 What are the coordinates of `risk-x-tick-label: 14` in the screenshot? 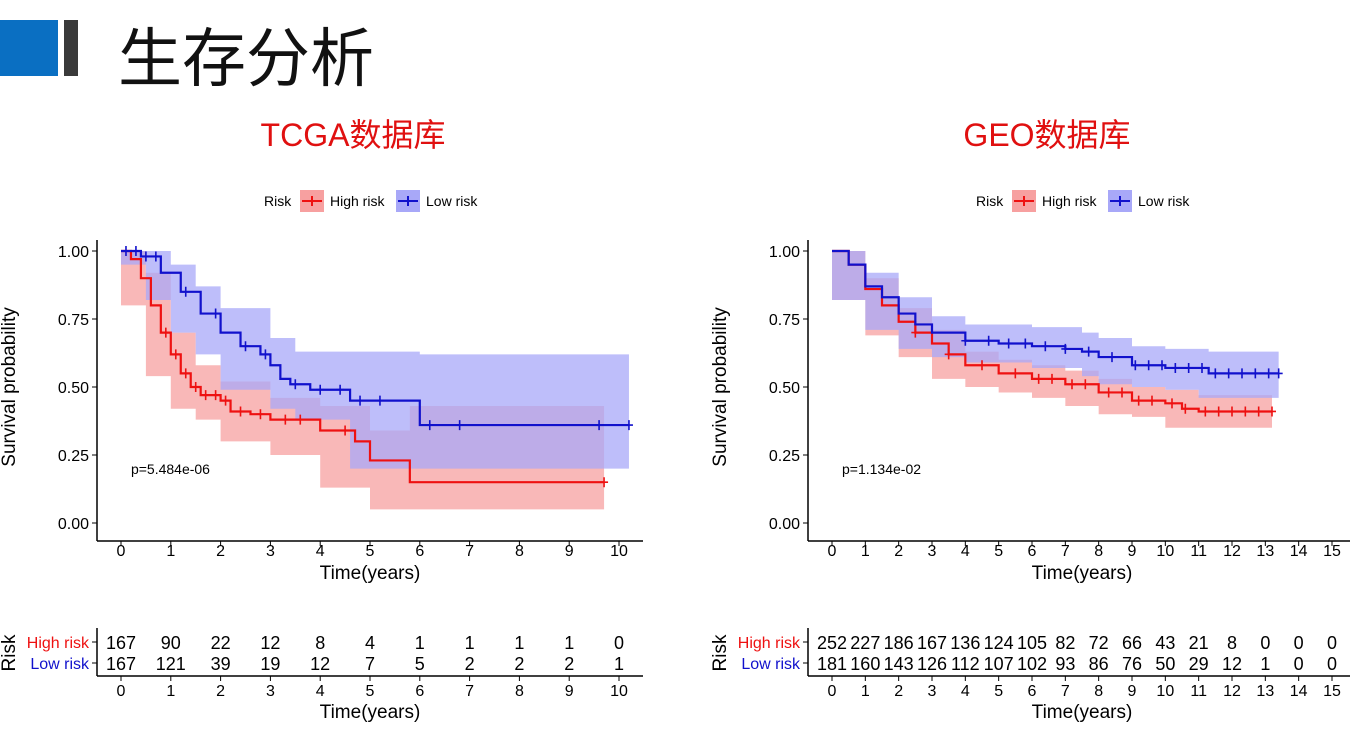 It's located at (1299, 691).